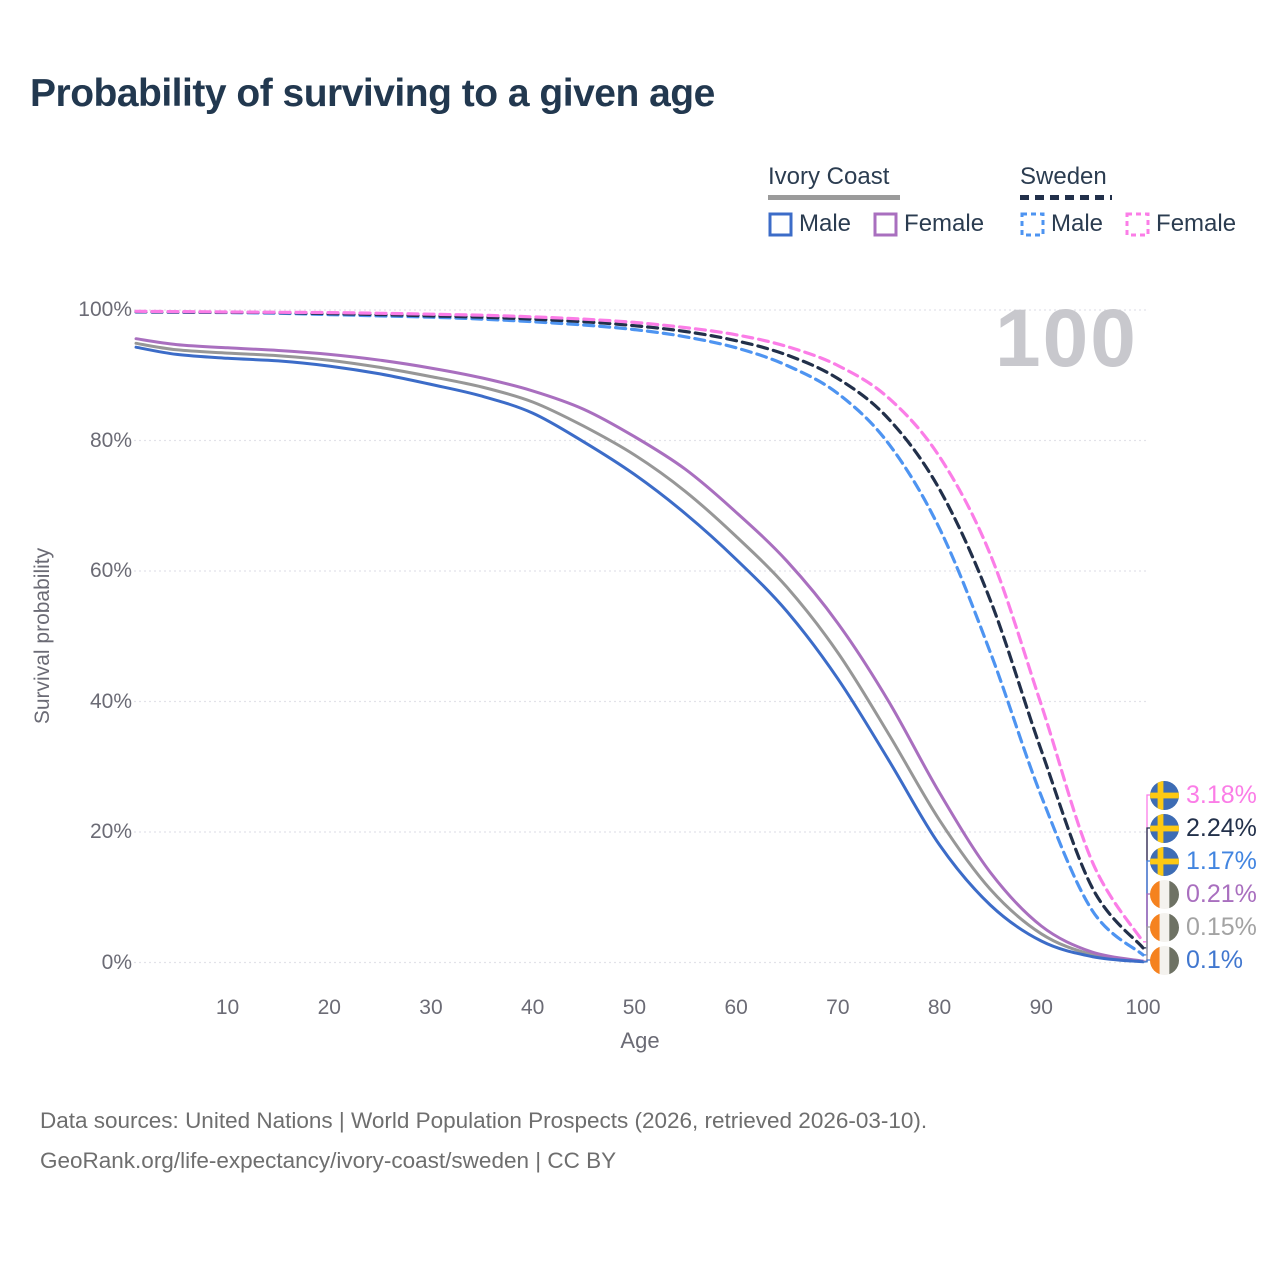 The image size is (1280, 1280). Describe the element at coordinates (116, 962) in the screenshot. I see `y-tick-label-0%: 0%` at that location.